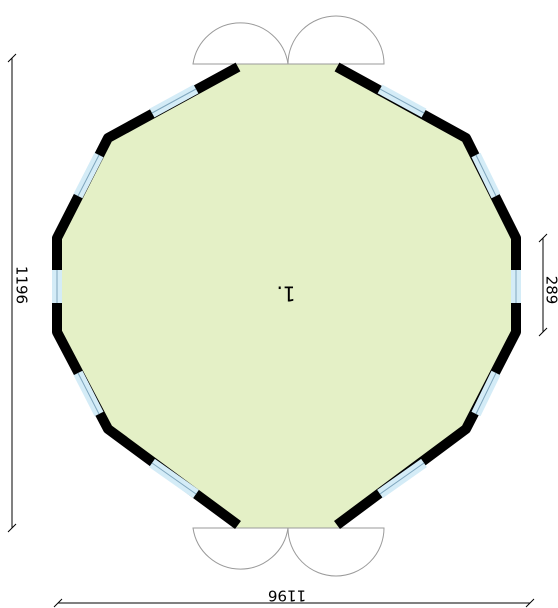 Image resolution: width=558 pixels, height=608 pixels. I want to click on dimension-right-label: 289, so click(550, 290).